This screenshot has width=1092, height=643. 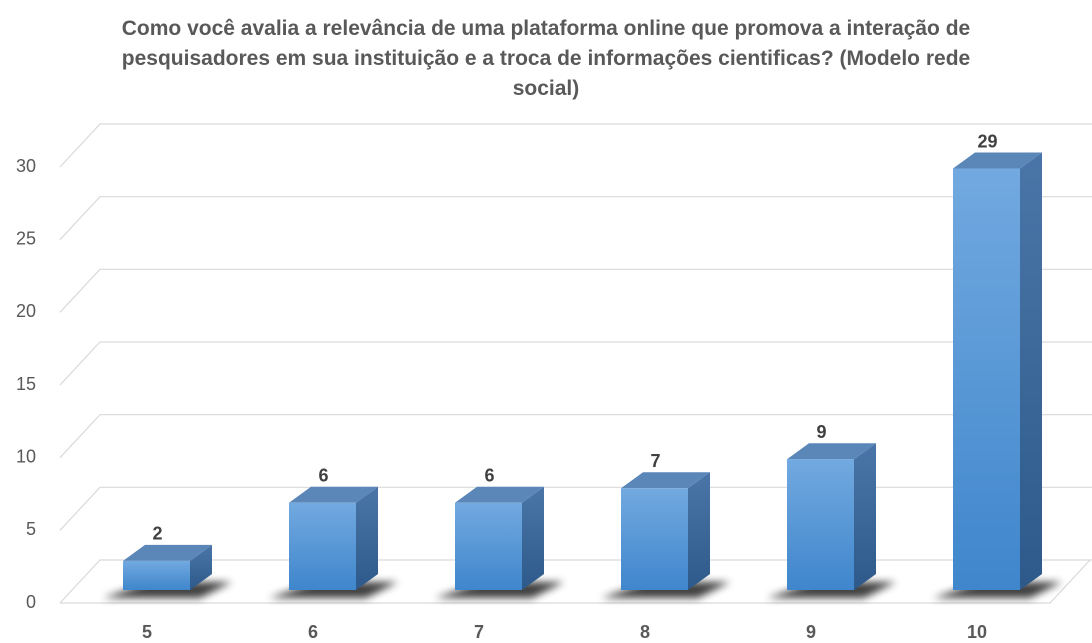 What do you see at coordinates (987, 141) in the screenshot?
I see `data-label: 29` at bounding box center [987, 141].